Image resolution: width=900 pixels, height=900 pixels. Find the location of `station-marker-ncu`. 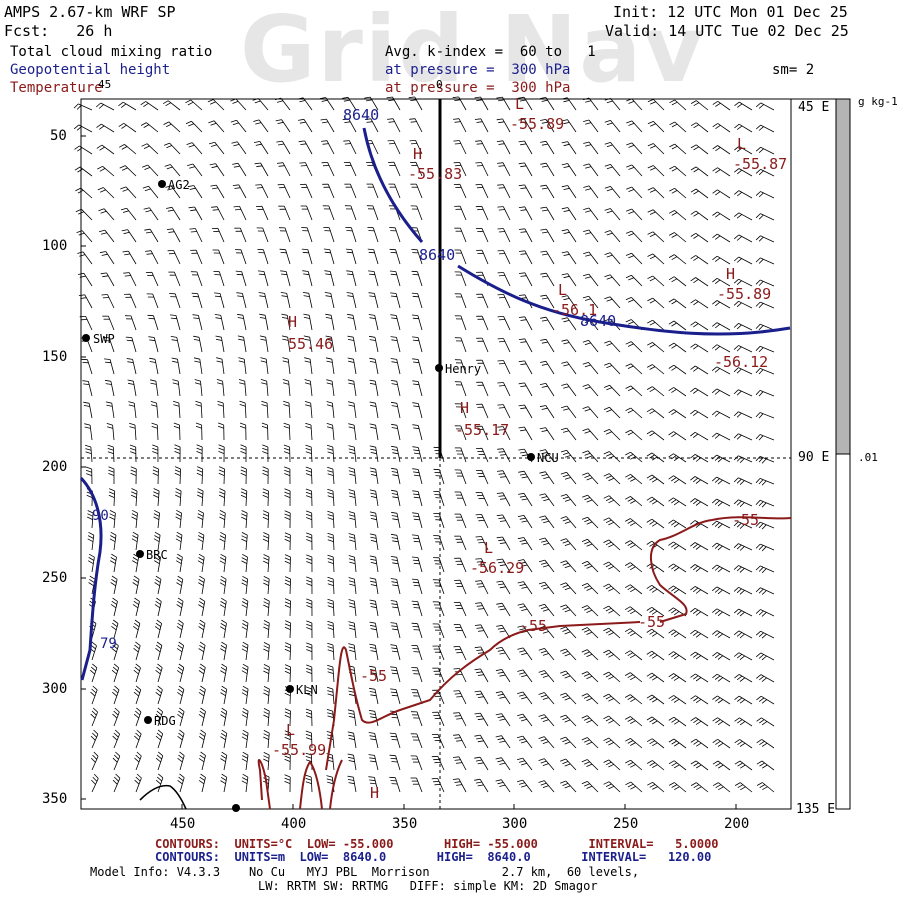

station-marker-ncu is located at coordinates (531, 457).